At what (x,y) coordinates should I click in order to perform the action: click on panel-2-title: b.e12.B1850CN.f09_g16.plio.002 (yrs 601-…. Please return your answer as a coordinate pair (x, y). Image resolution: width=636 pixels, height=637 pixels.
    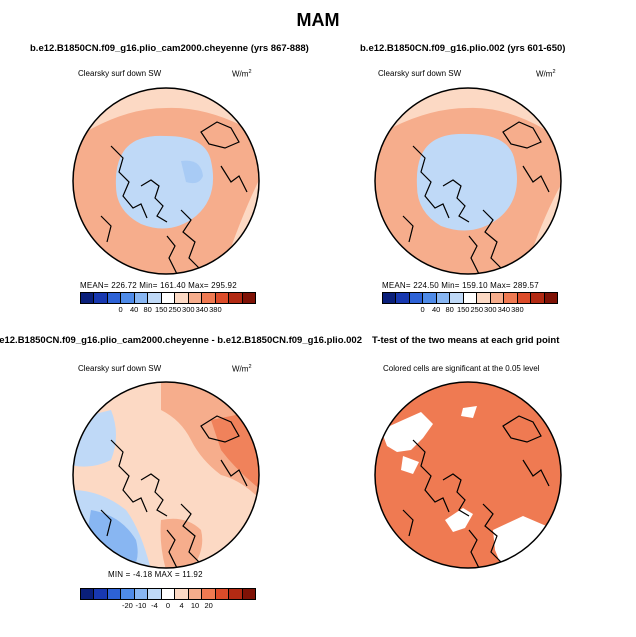
    Looking at the image, I should click on (463, 48).